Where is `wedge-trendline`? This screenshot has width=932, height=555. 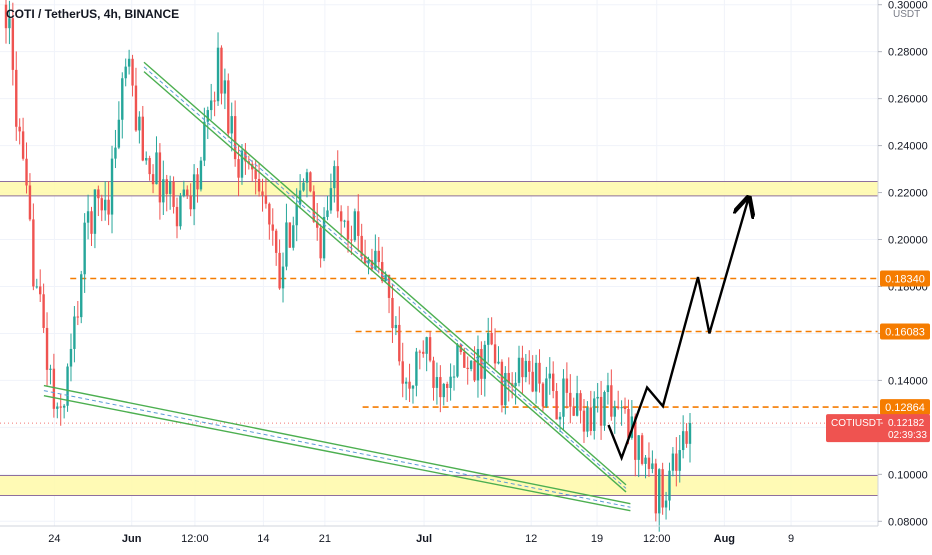
wedge-trendline is located at coordinates (337, 444).